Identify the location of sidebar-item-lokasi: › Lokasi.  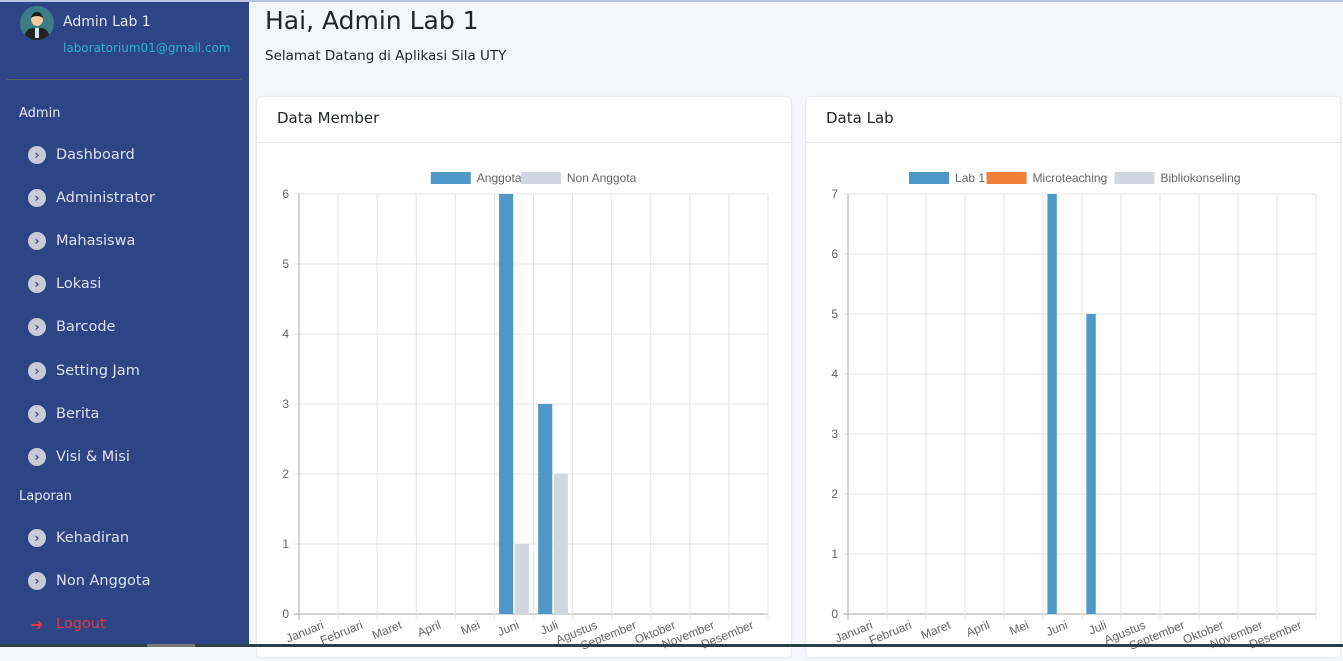
(64, 284).